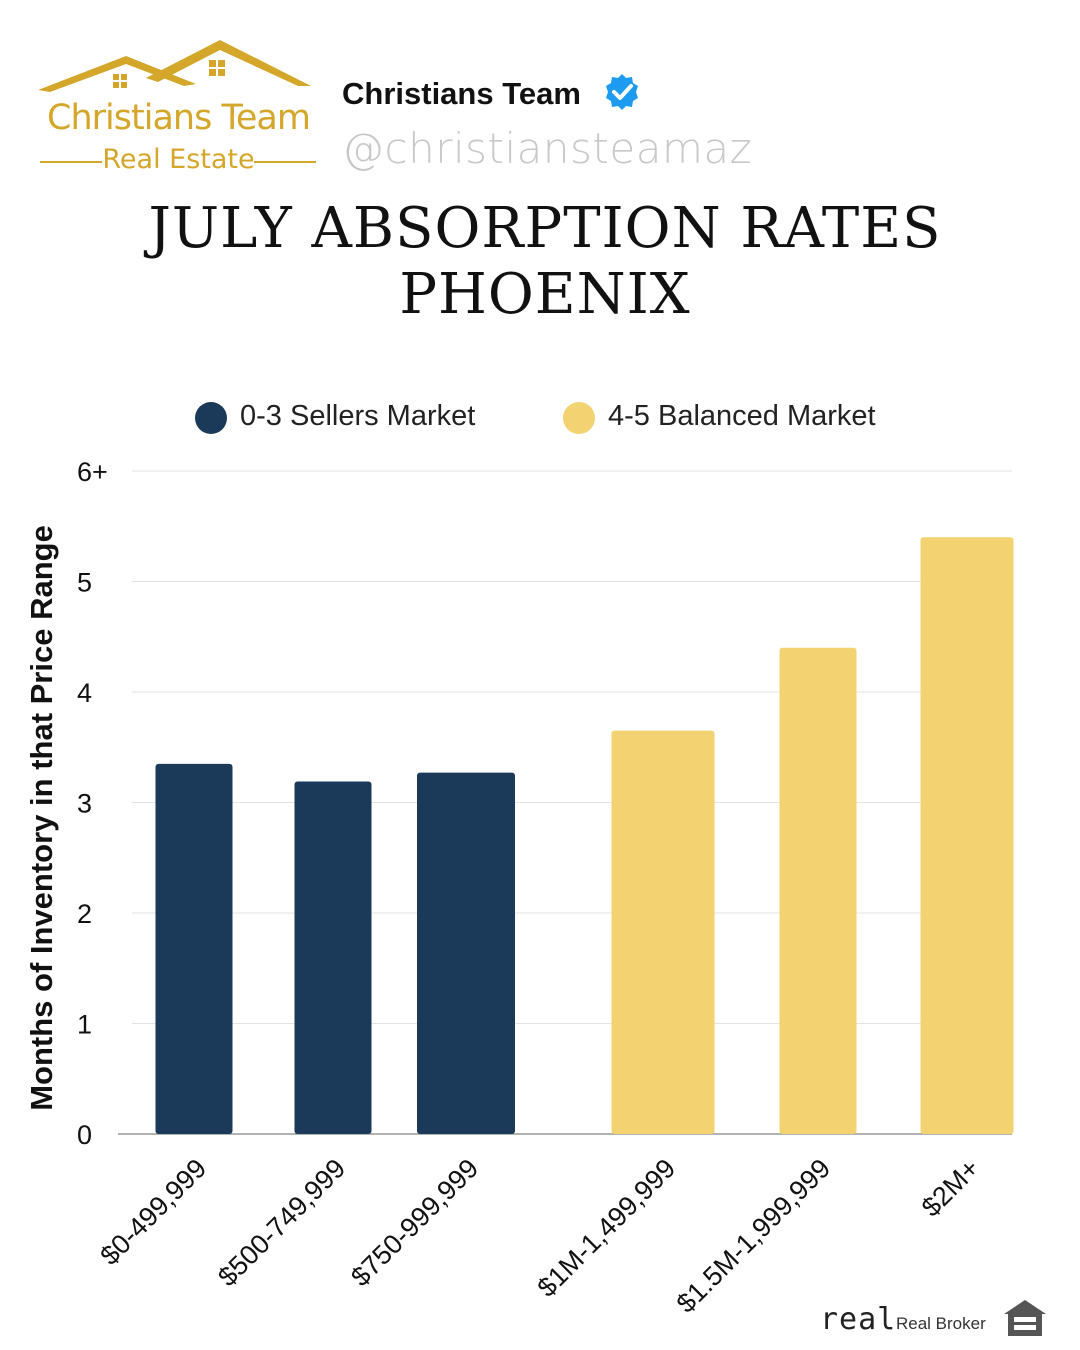  I want to click on legend-swatch-sellers, so click(211, 418).